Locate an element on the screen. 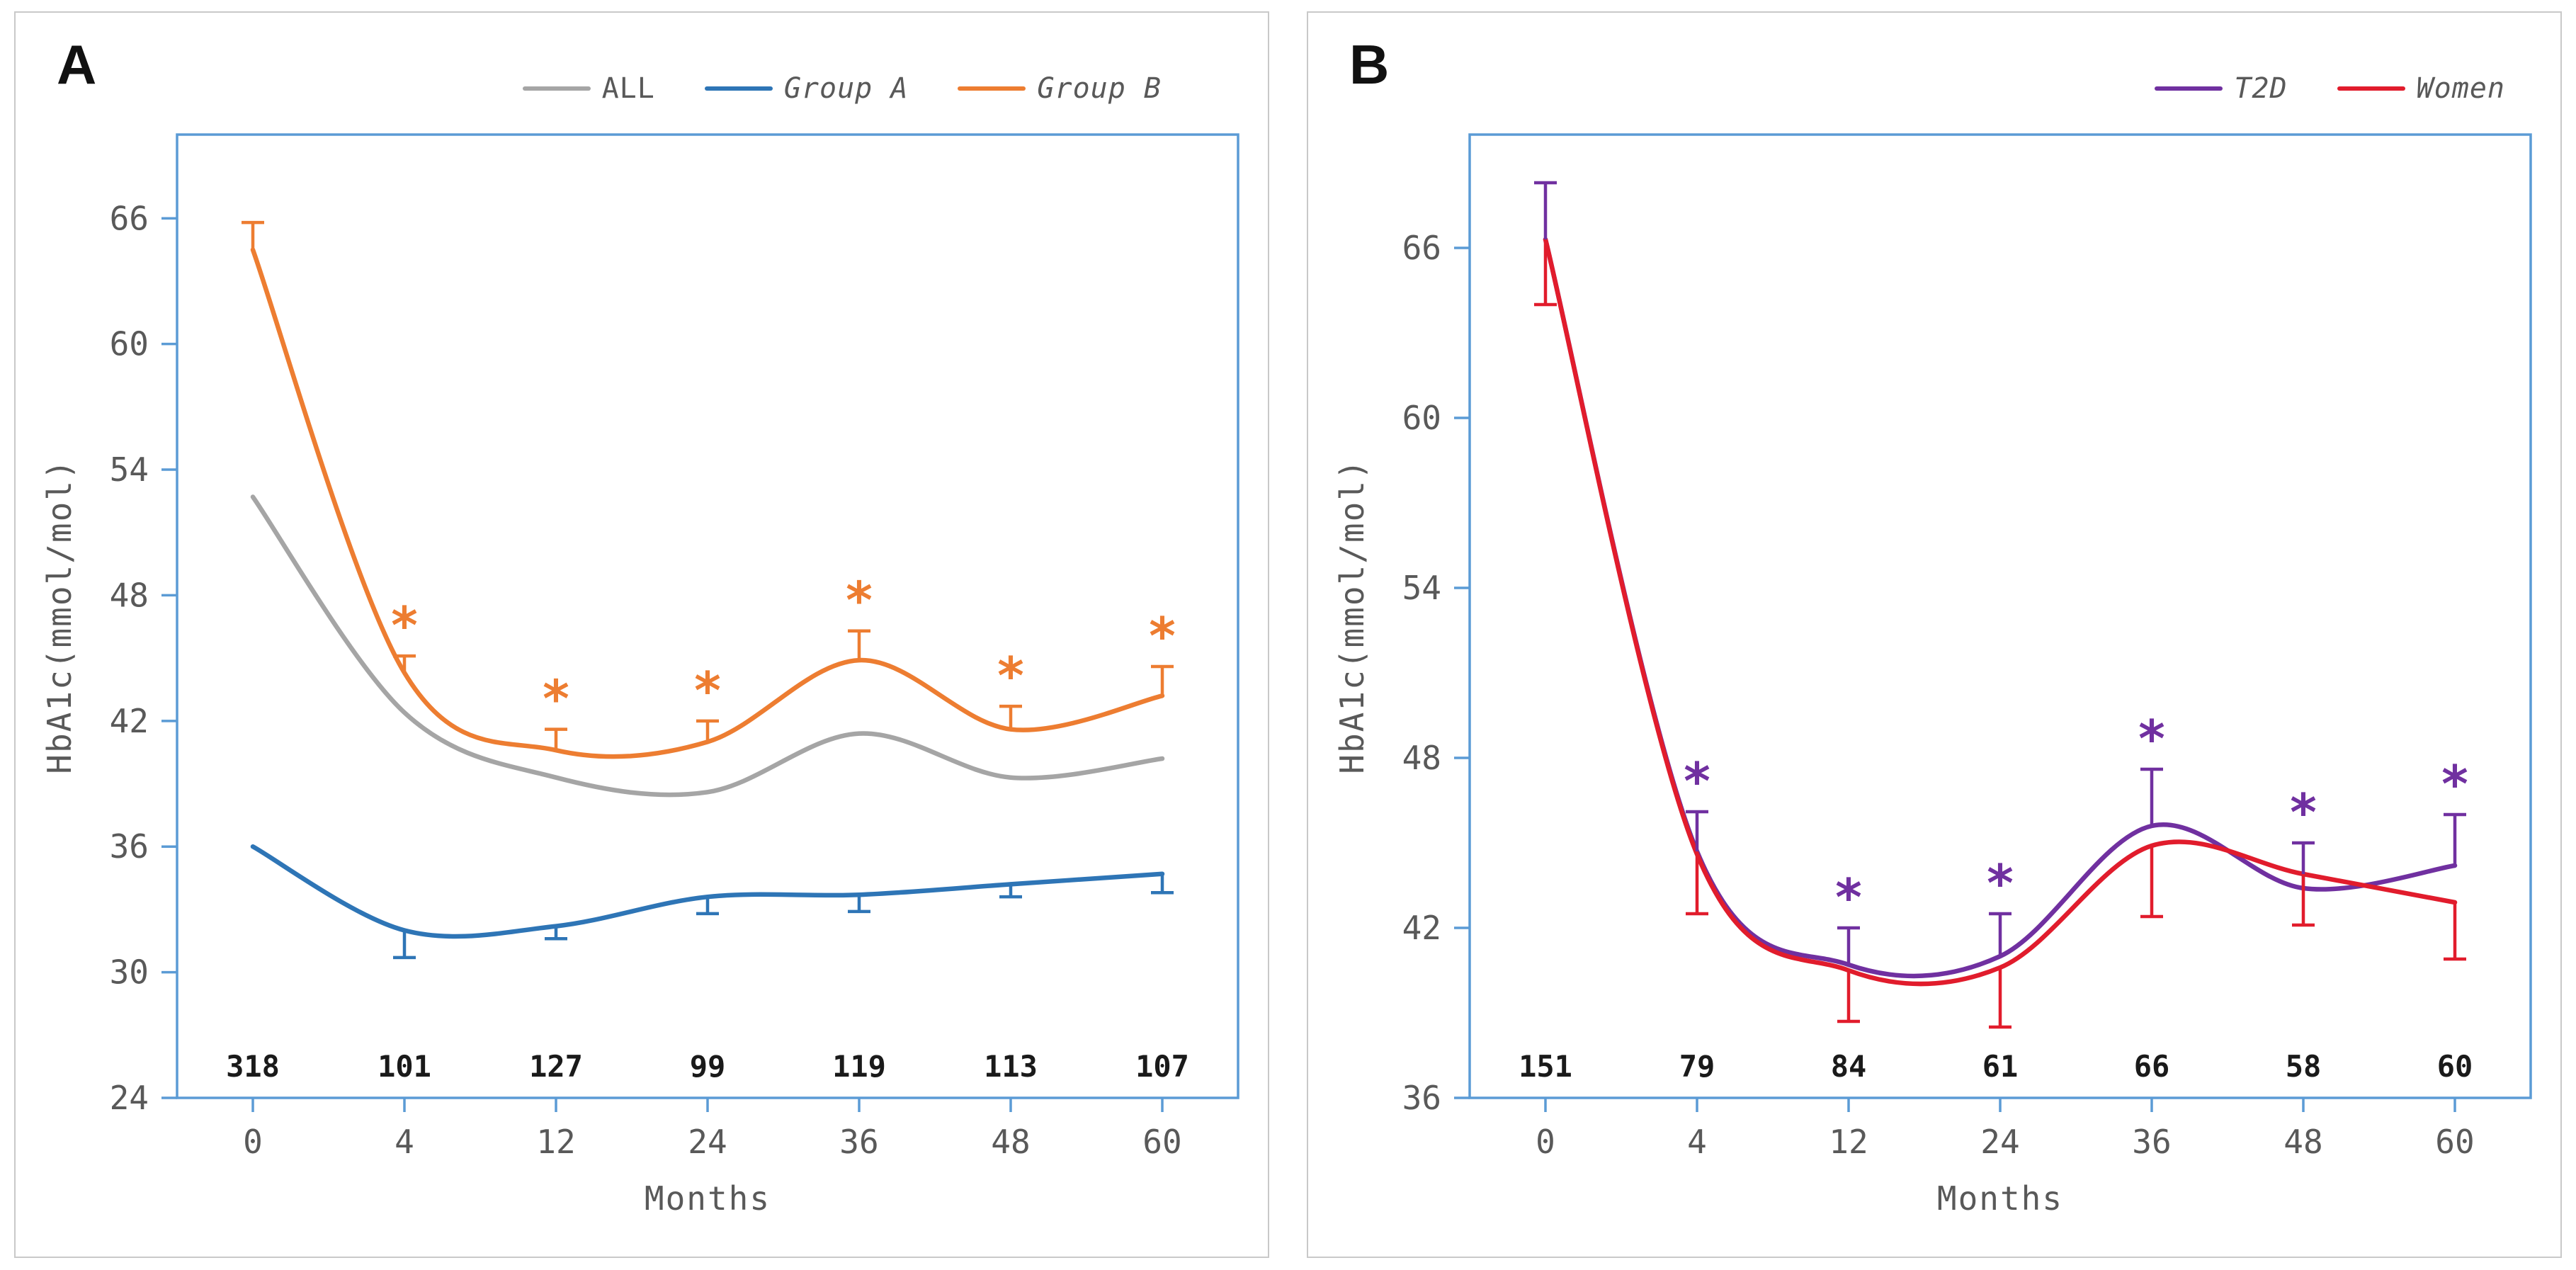  legend-label-t2d: T2D is located at coordinates (2261, 88).